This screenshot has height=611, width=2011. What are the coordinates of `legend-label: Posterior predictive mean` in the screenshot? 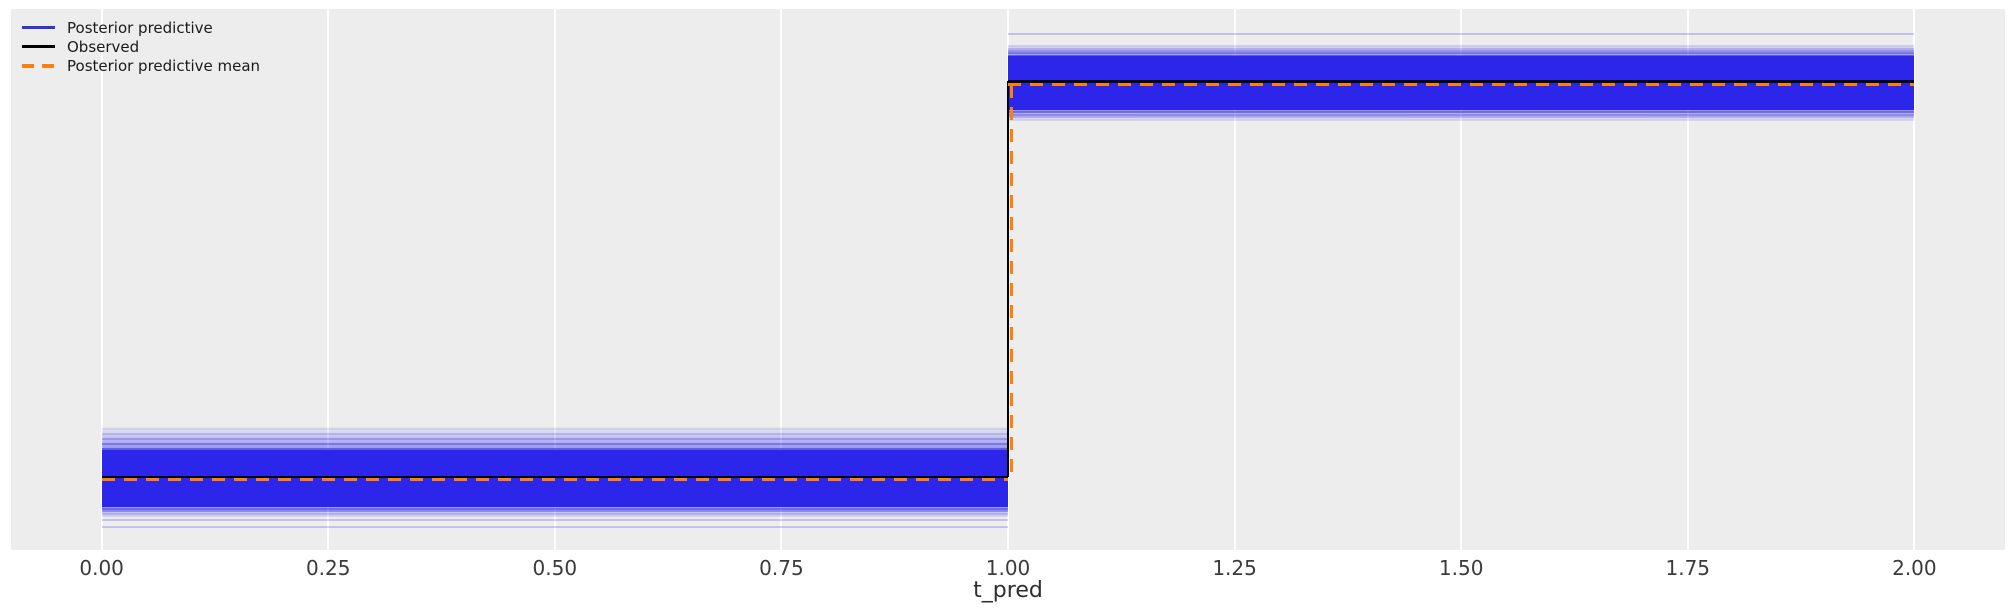 It's located at (164, 65).